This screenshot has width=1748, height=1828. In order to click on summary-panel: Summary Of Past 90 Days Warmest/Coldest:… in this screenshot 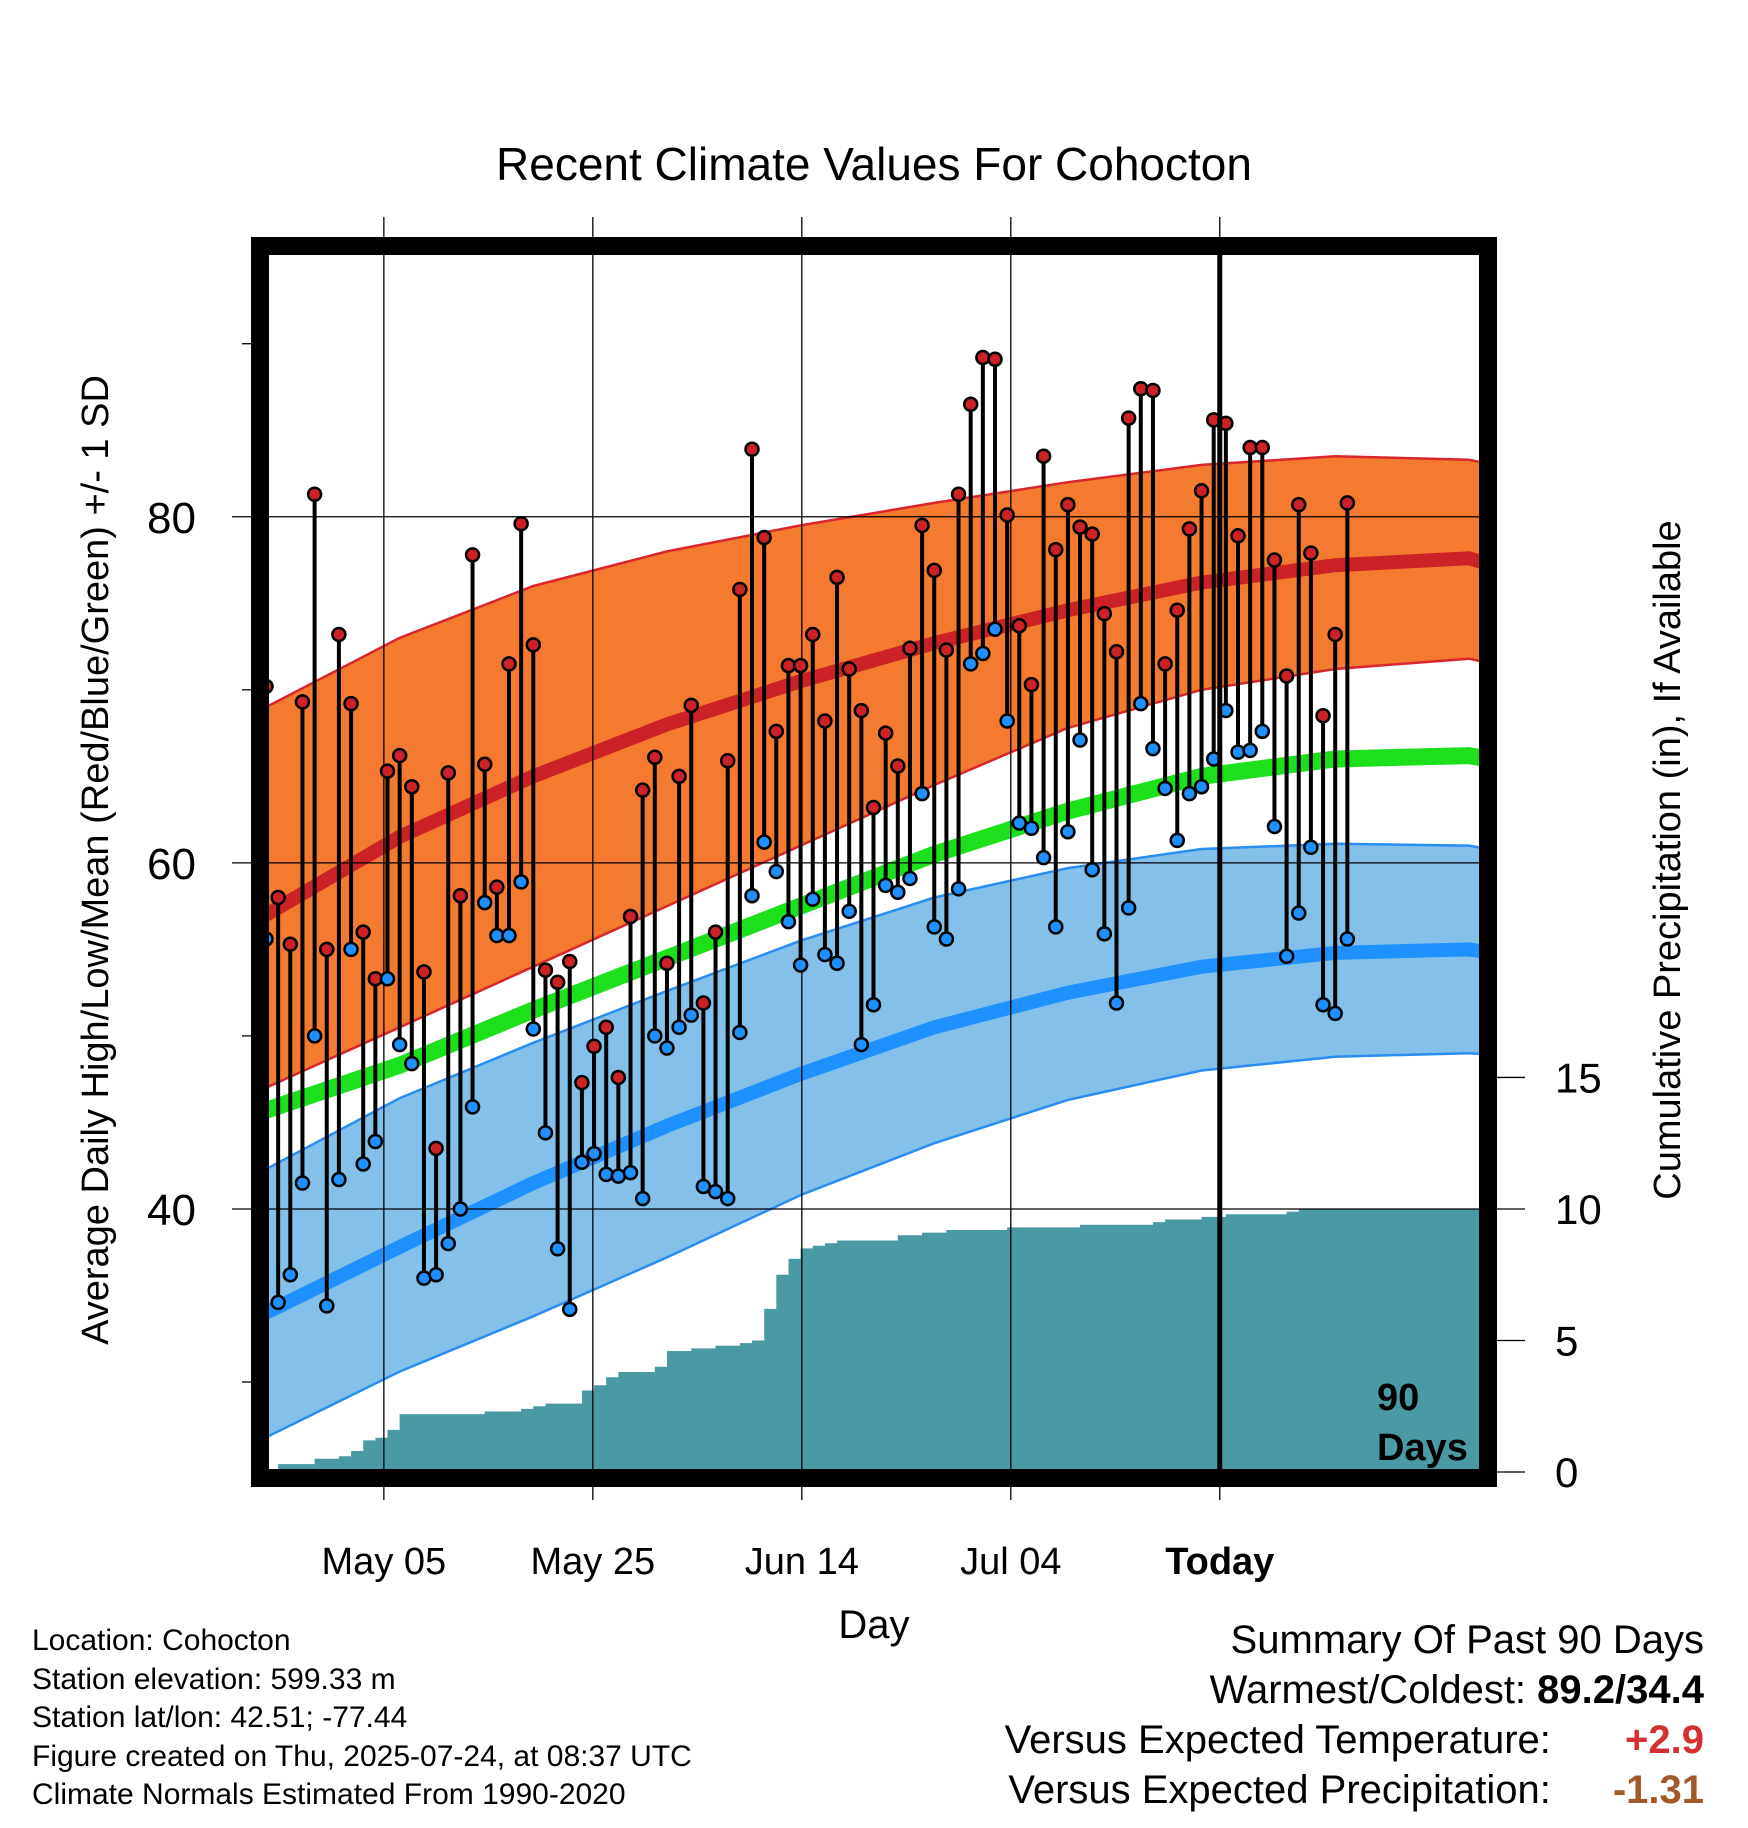, I will do `click(1354, 1715)`.